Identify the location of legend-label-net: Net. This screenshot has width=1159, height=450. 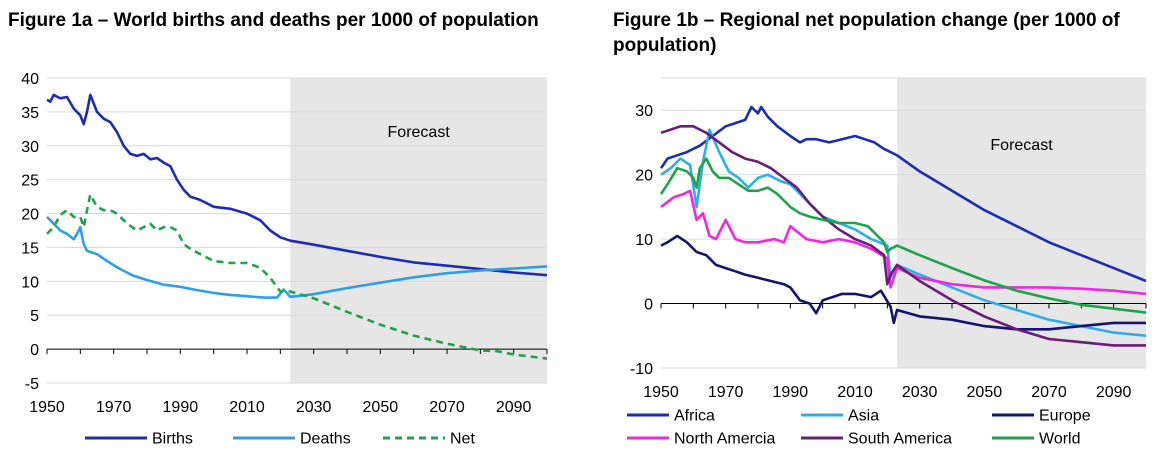
(462, 439).